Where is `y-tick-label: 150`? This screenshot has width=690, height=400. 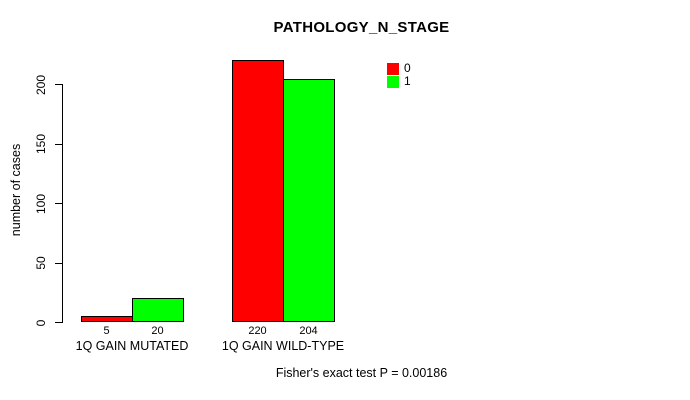
y-tick-label: 150 is located at coordinates (41, 144).